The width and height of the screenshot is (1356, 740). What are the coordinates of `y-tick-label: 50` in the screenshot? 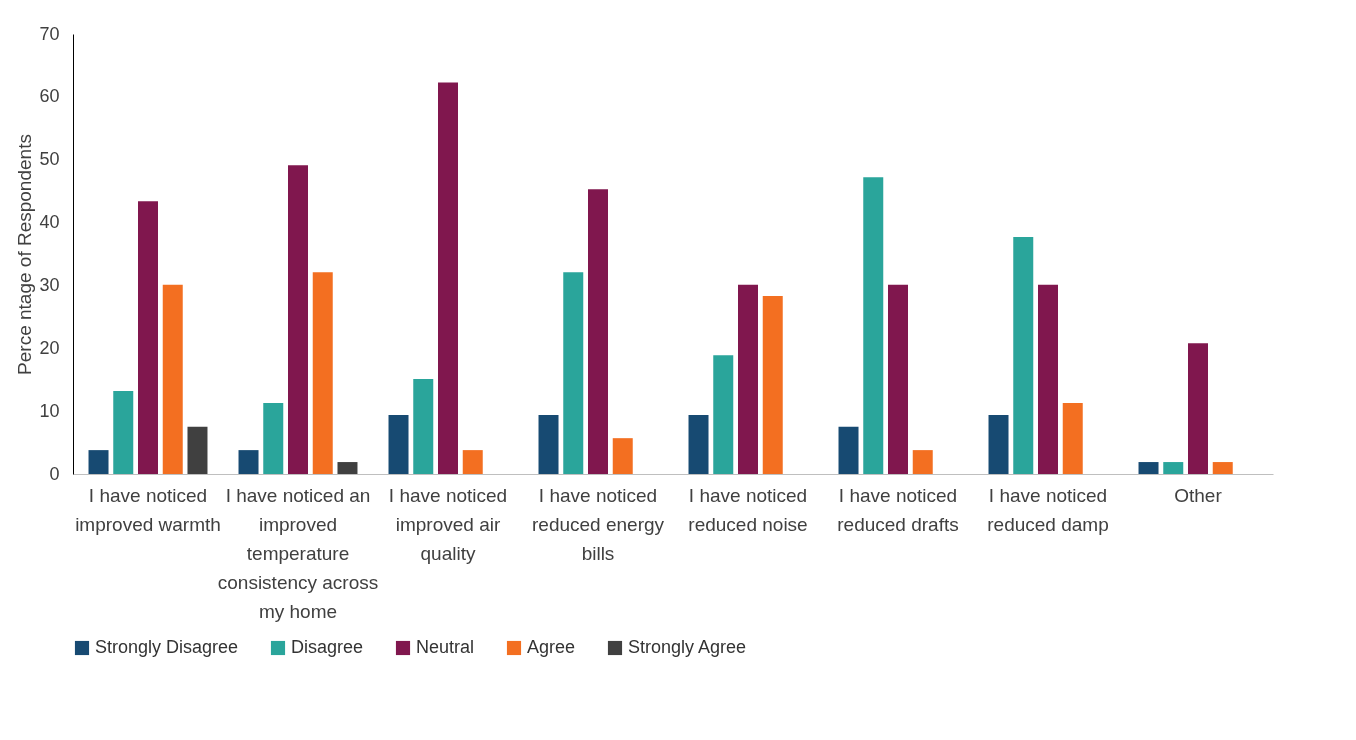 It's located at (49, 159).